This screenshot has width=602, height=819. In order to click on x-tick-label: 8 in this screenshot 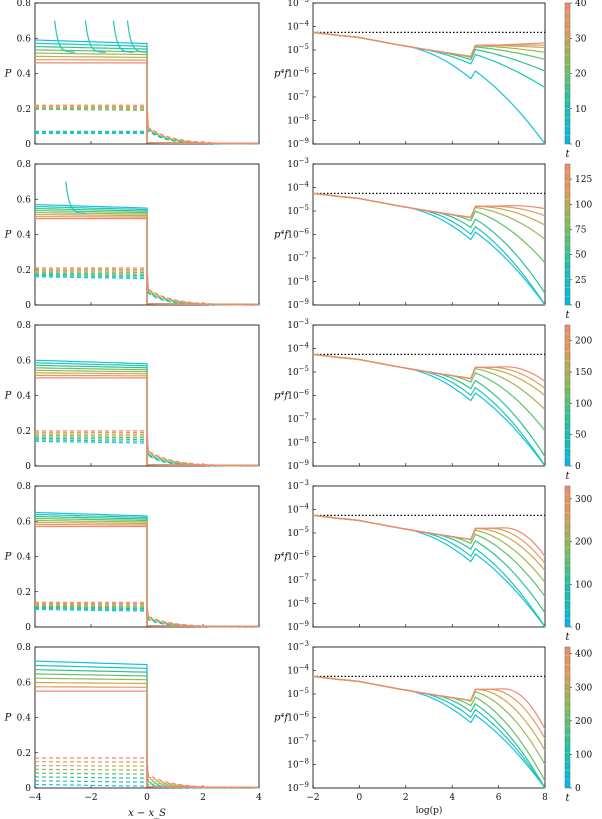, I will do `click(545, 798)`.